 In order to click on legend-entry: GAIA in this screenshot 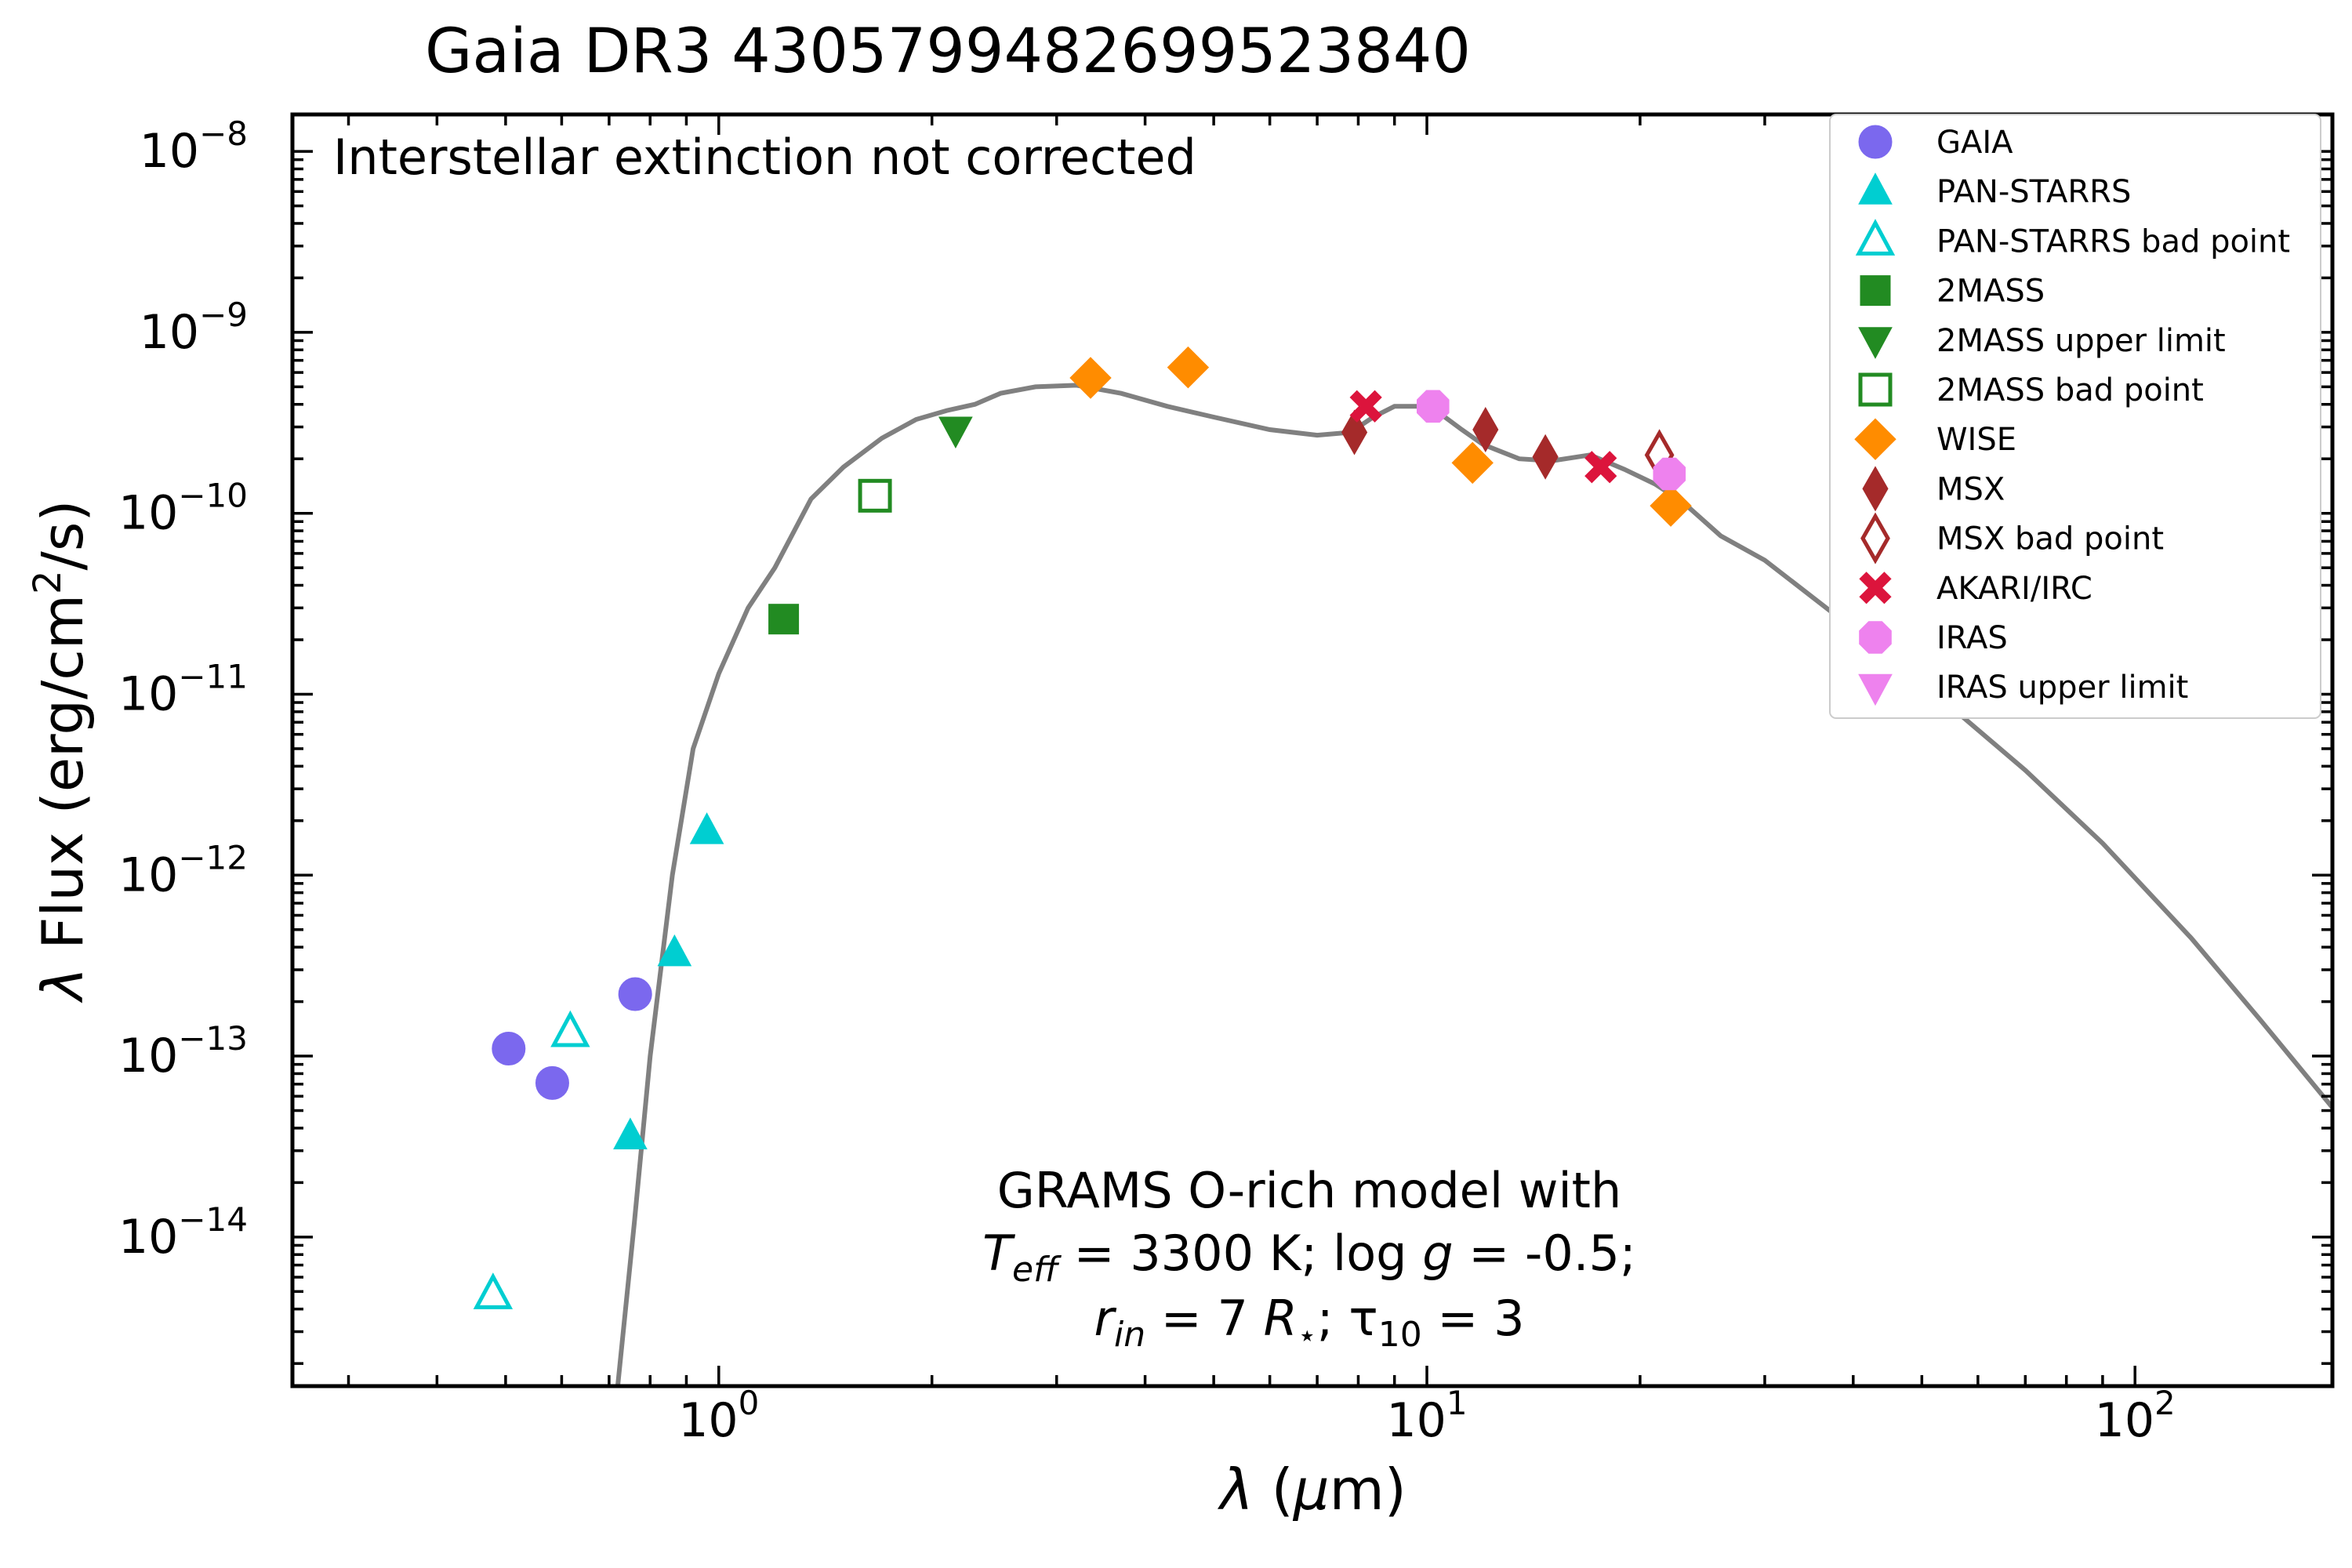, I will do `click(1935, 143)`.